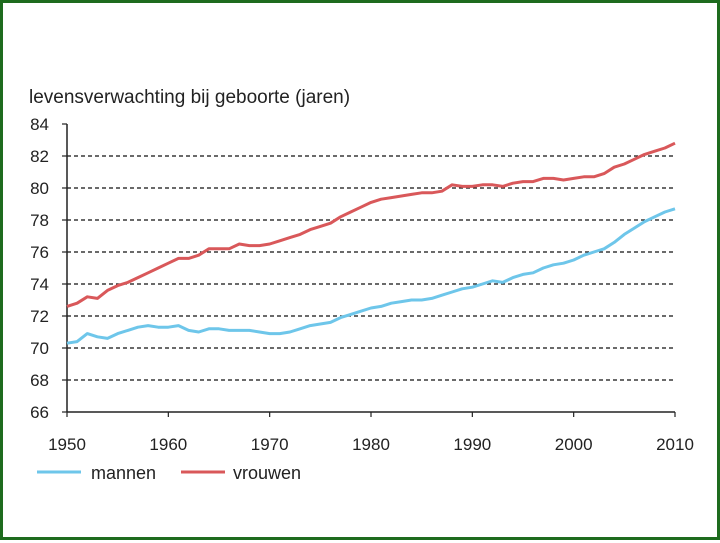  Describe the element at coordinates (39, 412) in the screenshot. I see `y-tick-label-66: 66` at that location.